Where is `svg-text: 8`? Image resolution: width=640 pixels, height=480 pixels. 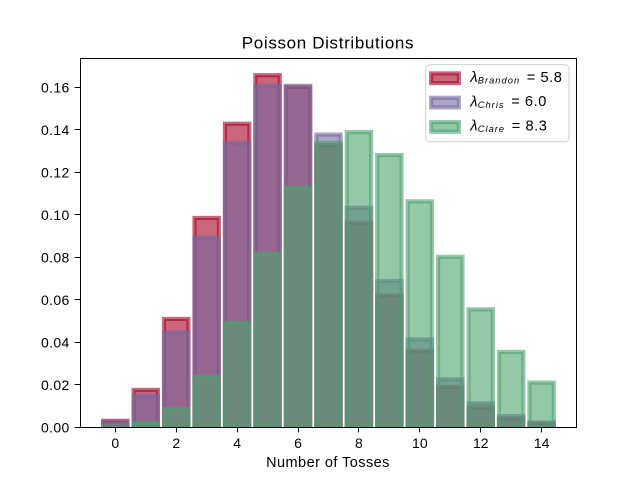
svg-text: 8 is located at coordinates (359, 443).